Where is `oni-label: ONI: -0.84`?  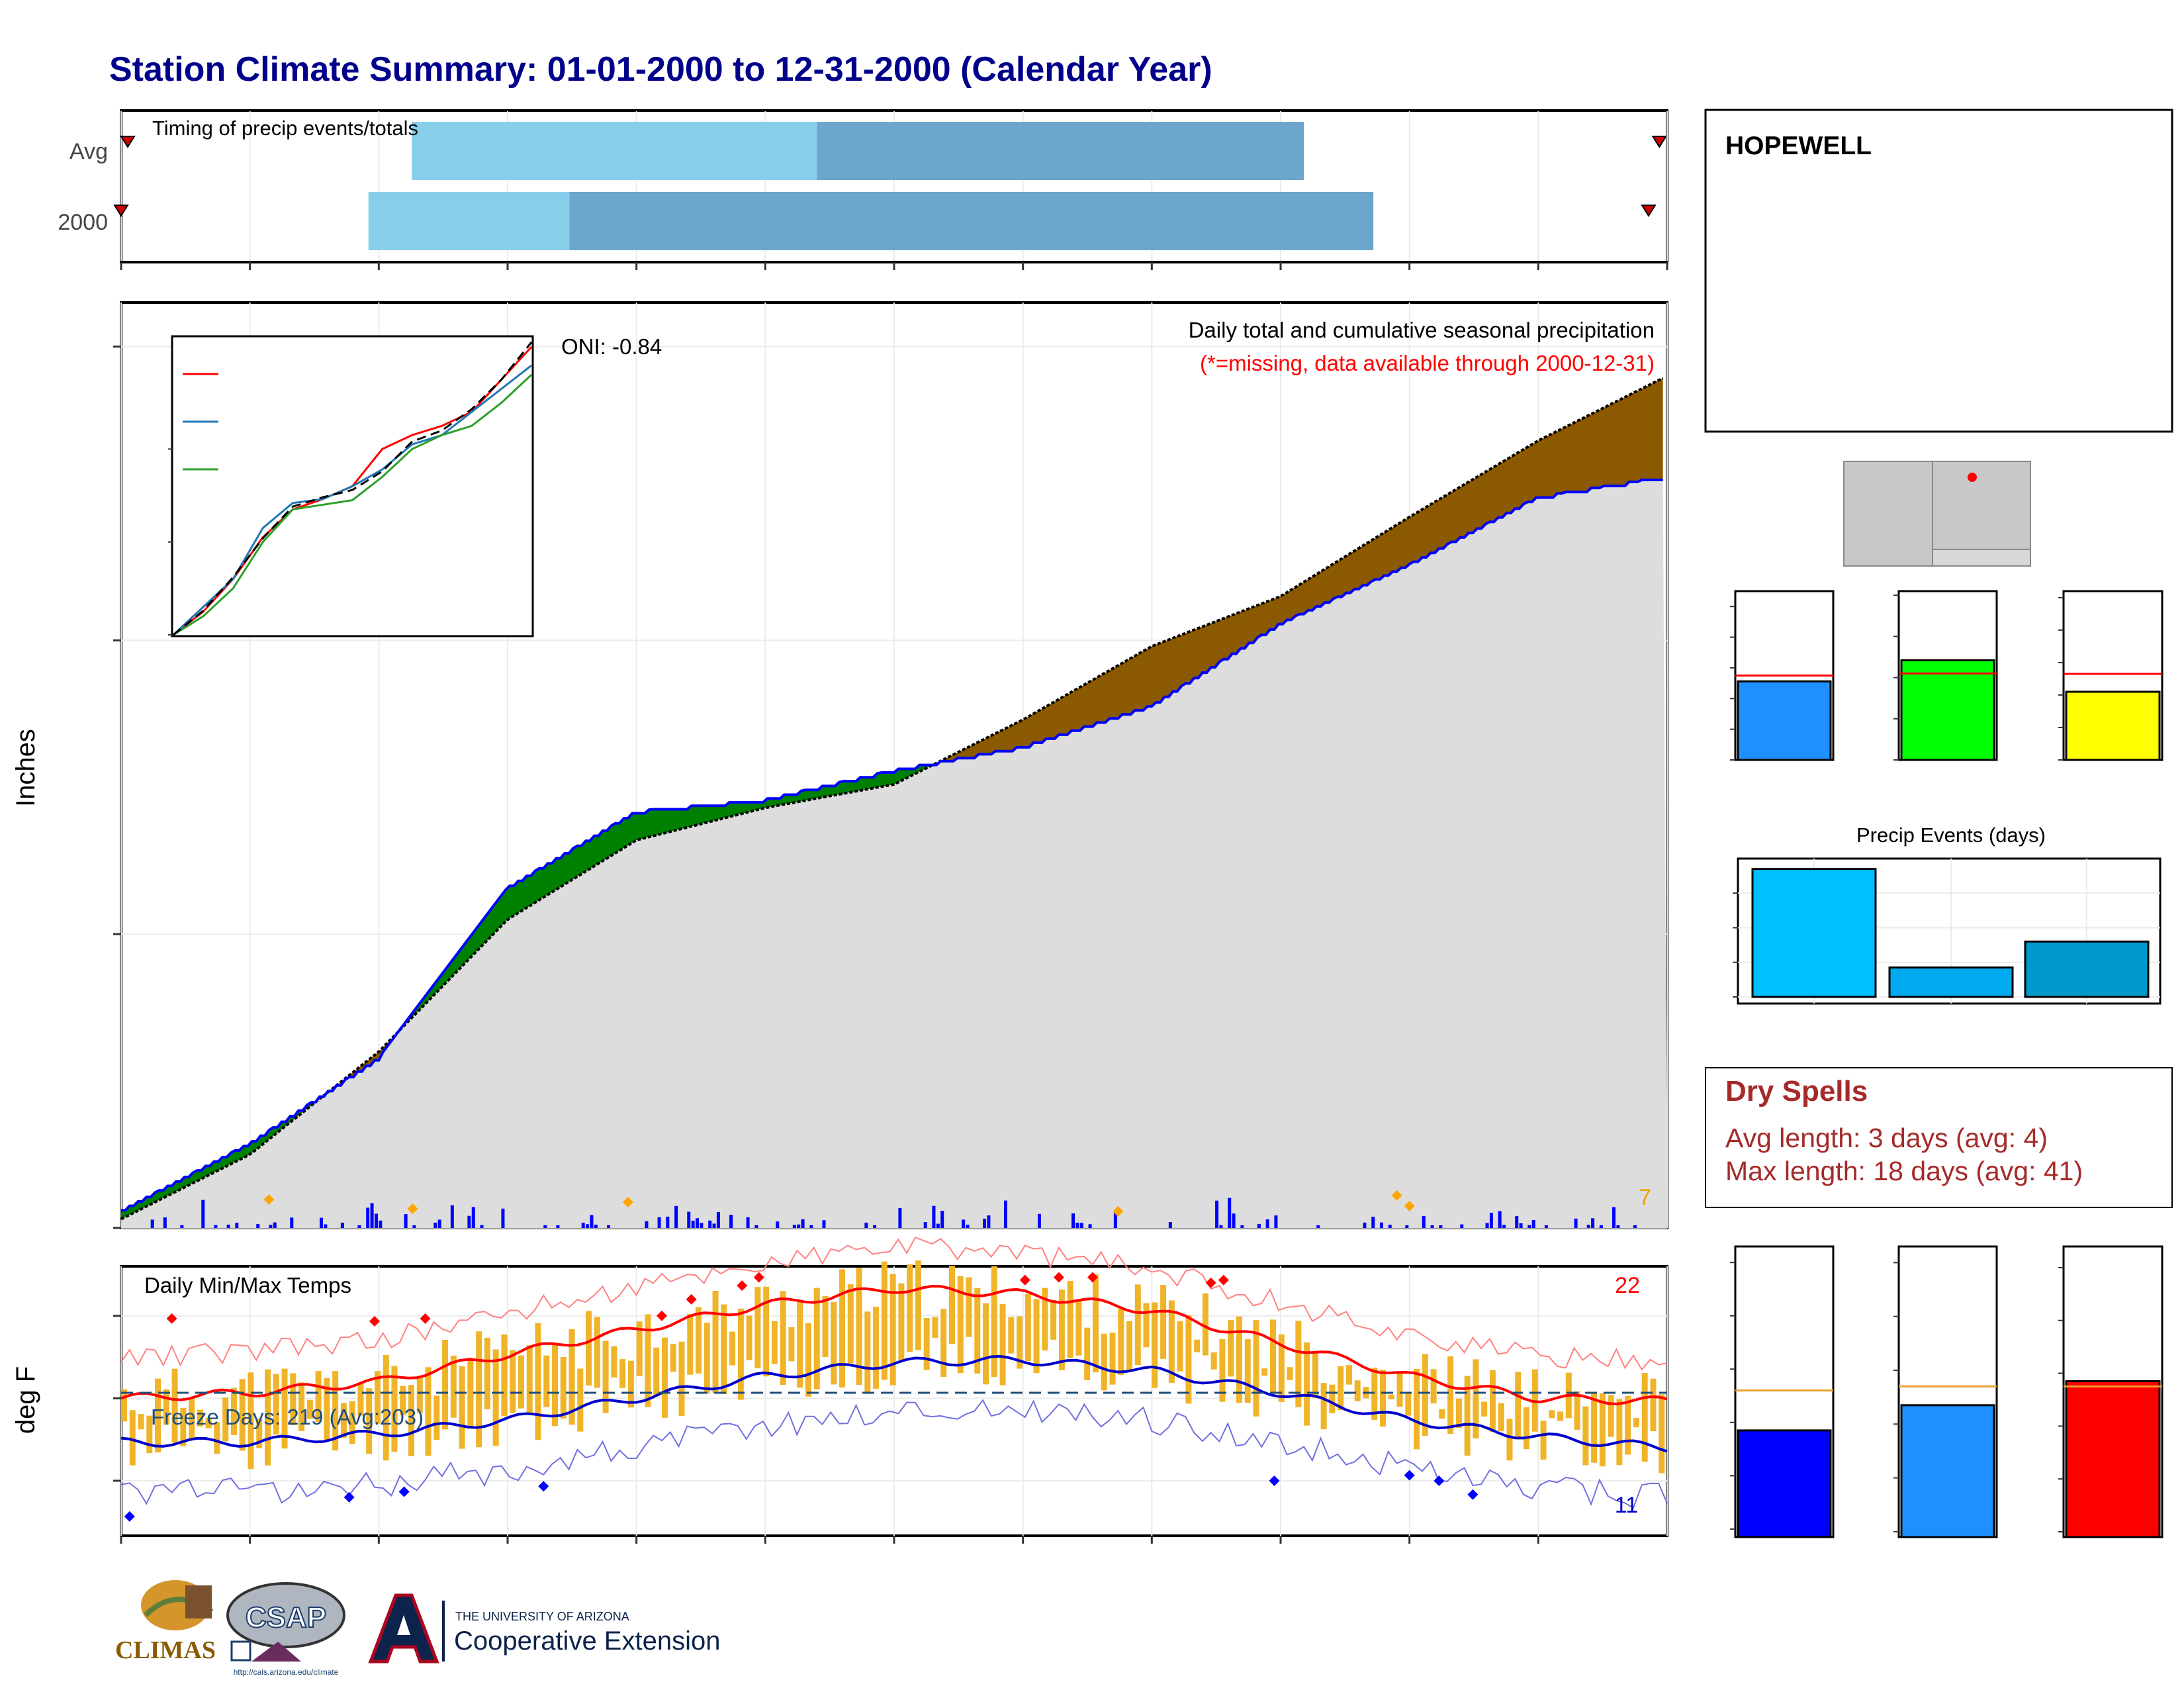 oni-label: ONI: -0.84 is located at coordinates (611, 346).